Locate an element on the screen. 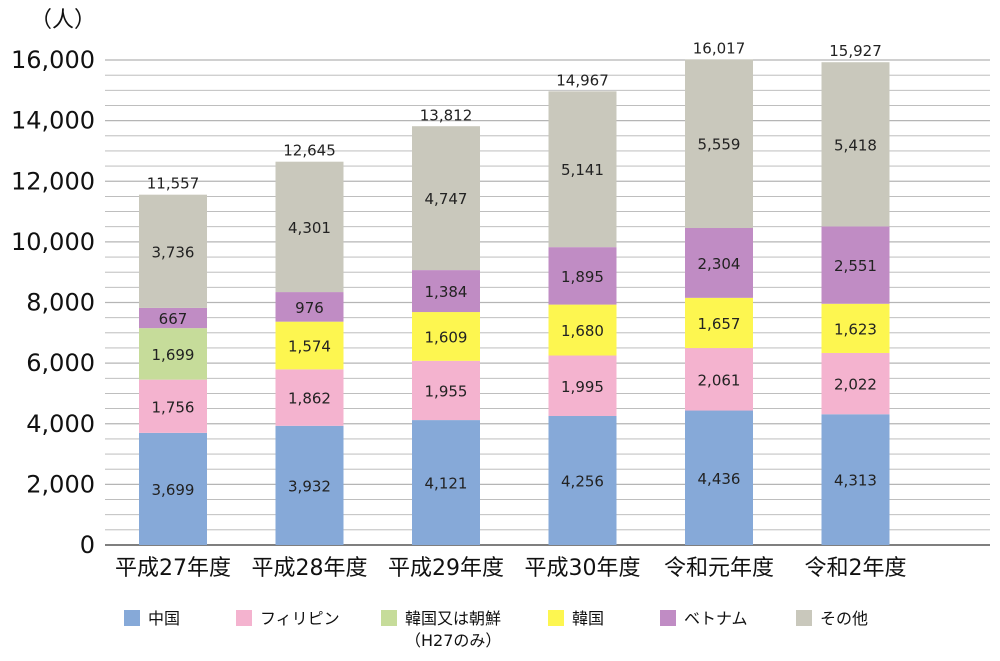 The width and height of the screenshot is (1000, 661). bar-value-label: 1,699 is located at coordinates (173, 355).